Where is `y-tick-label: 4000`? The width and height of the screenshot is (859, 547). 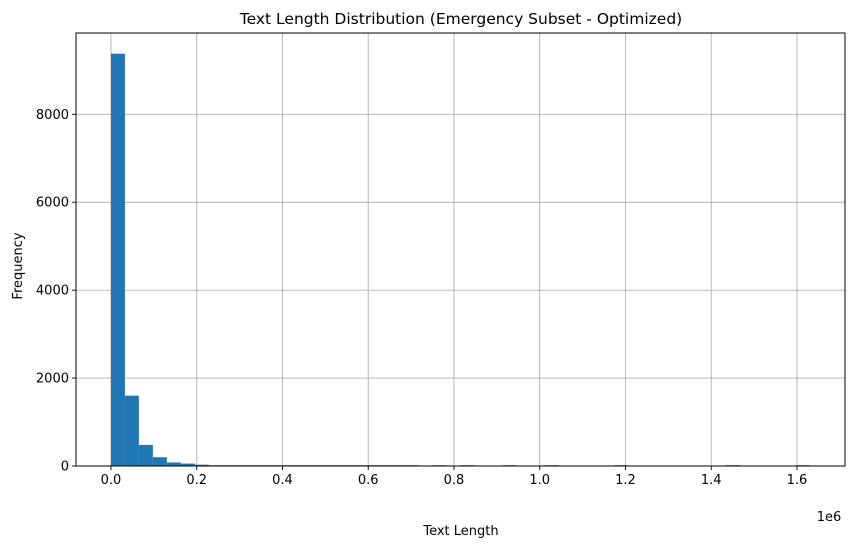
y-tick-label: 4000 is located at coordinates (52, 291).